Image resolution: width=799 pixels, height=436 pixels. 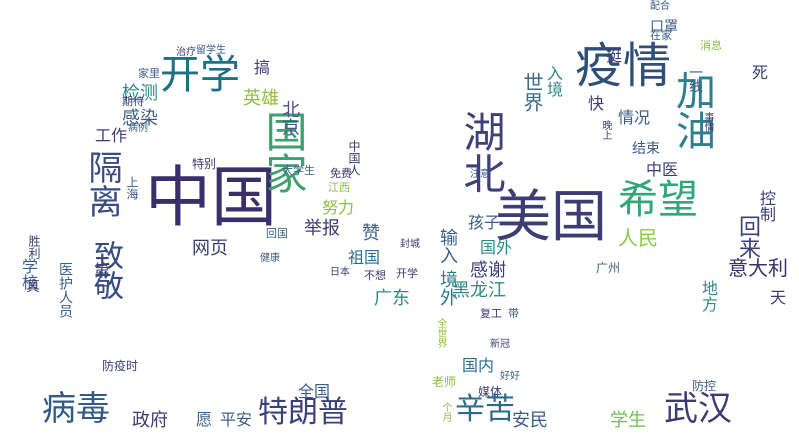 I want to click on w-guojia: 国家, so click(x=283, y=152).